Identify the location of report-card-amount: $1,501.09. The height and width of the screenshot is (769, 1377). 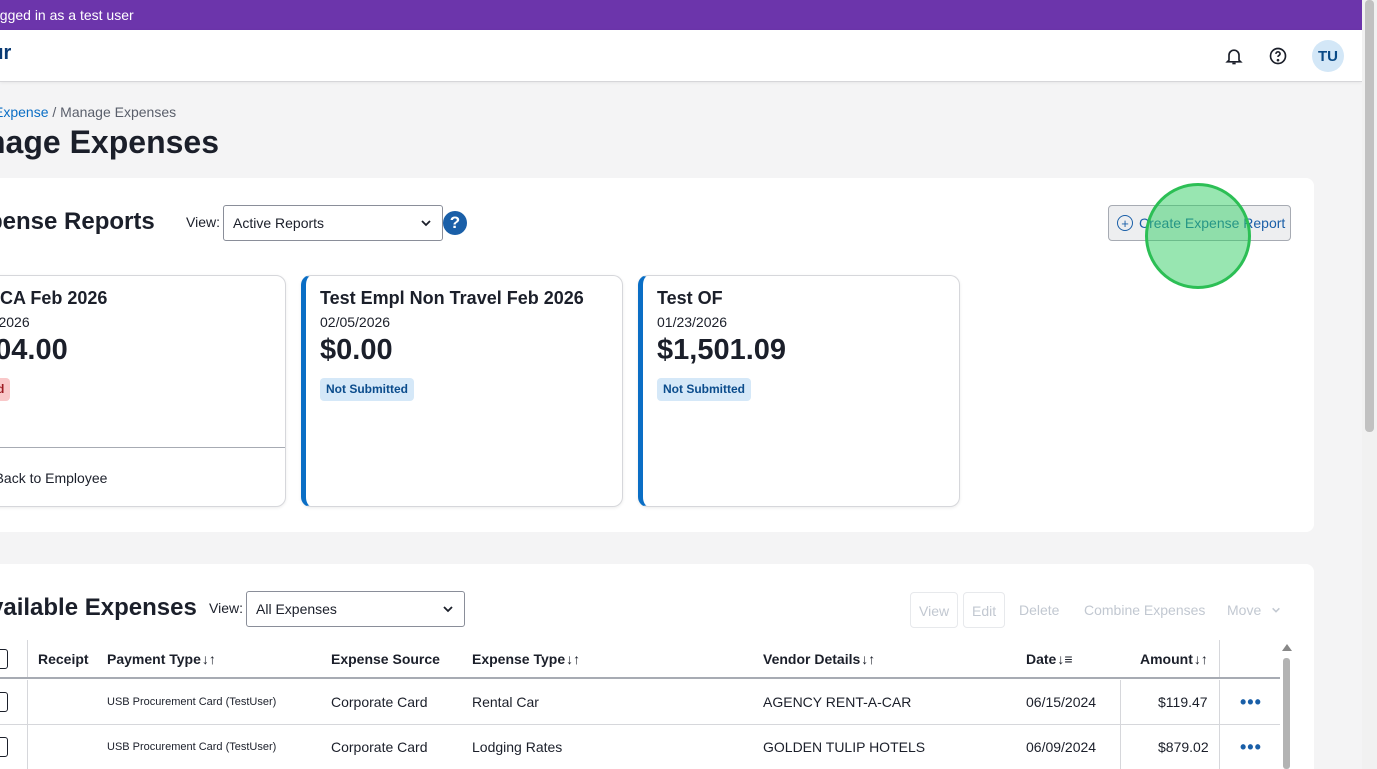
(722, 350).